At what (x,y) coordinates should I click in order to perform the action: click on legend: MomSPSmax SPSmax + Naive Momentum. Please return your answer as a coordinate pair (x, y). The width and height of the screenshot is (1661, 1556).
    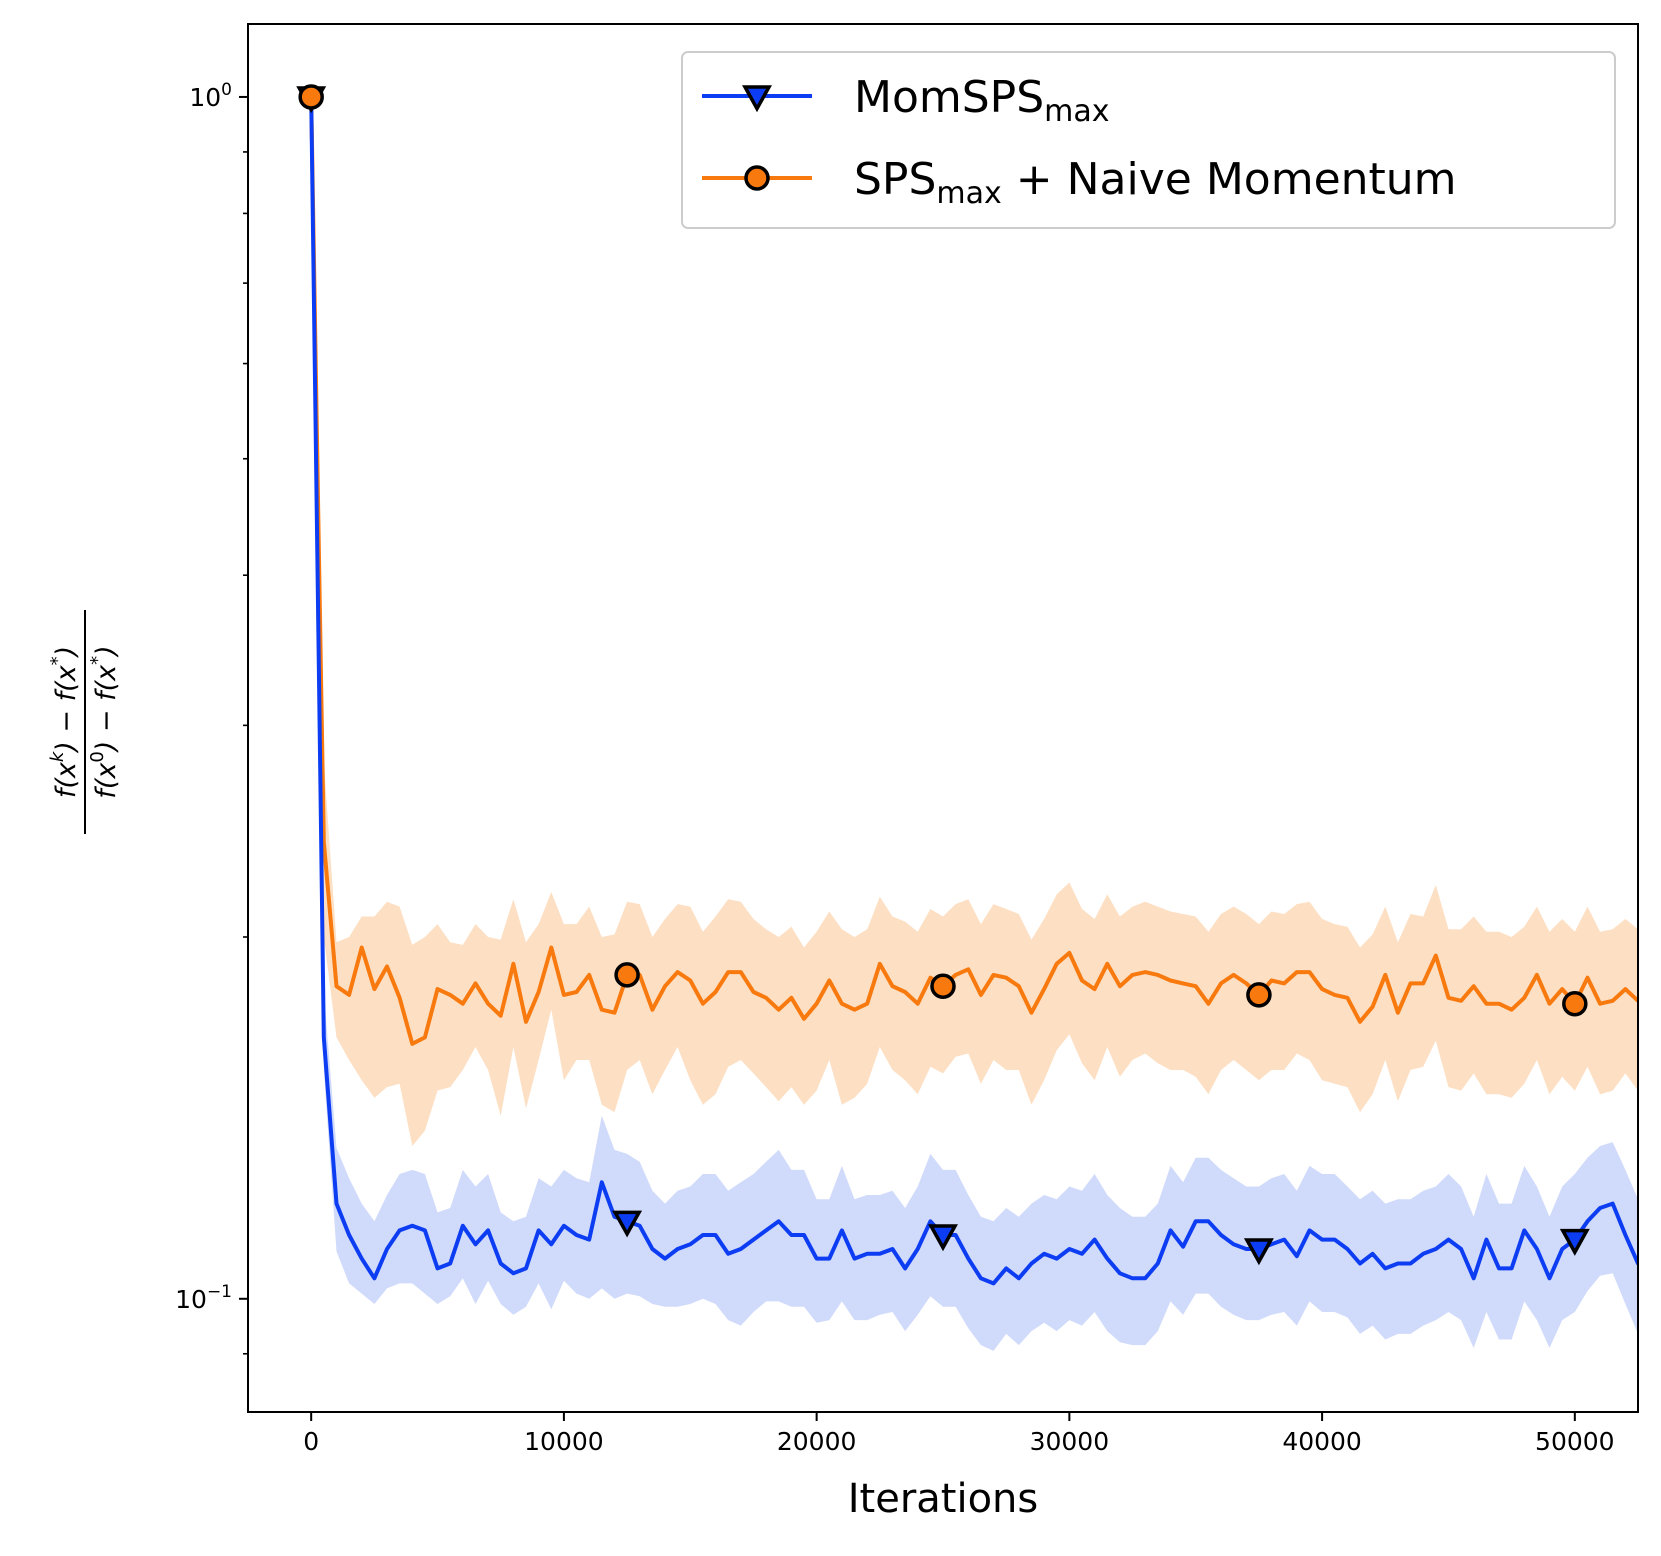
    Looking at the image, I should click on (1148, 140).